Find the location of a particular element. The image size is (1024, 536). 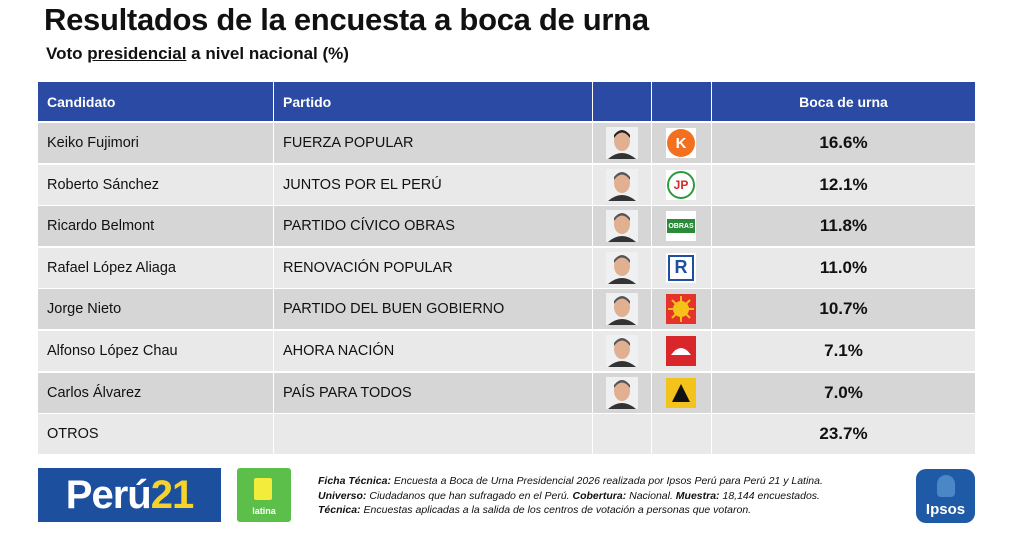

result: 16.6% is located at coordinates (843, 143).